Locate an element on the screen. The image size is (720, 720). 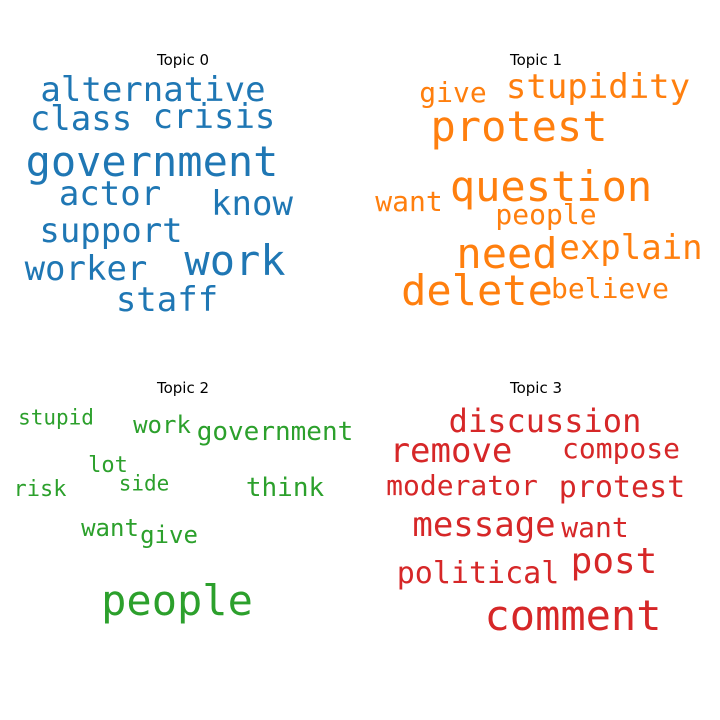
word-question: question is located at coordinates (551, 186).